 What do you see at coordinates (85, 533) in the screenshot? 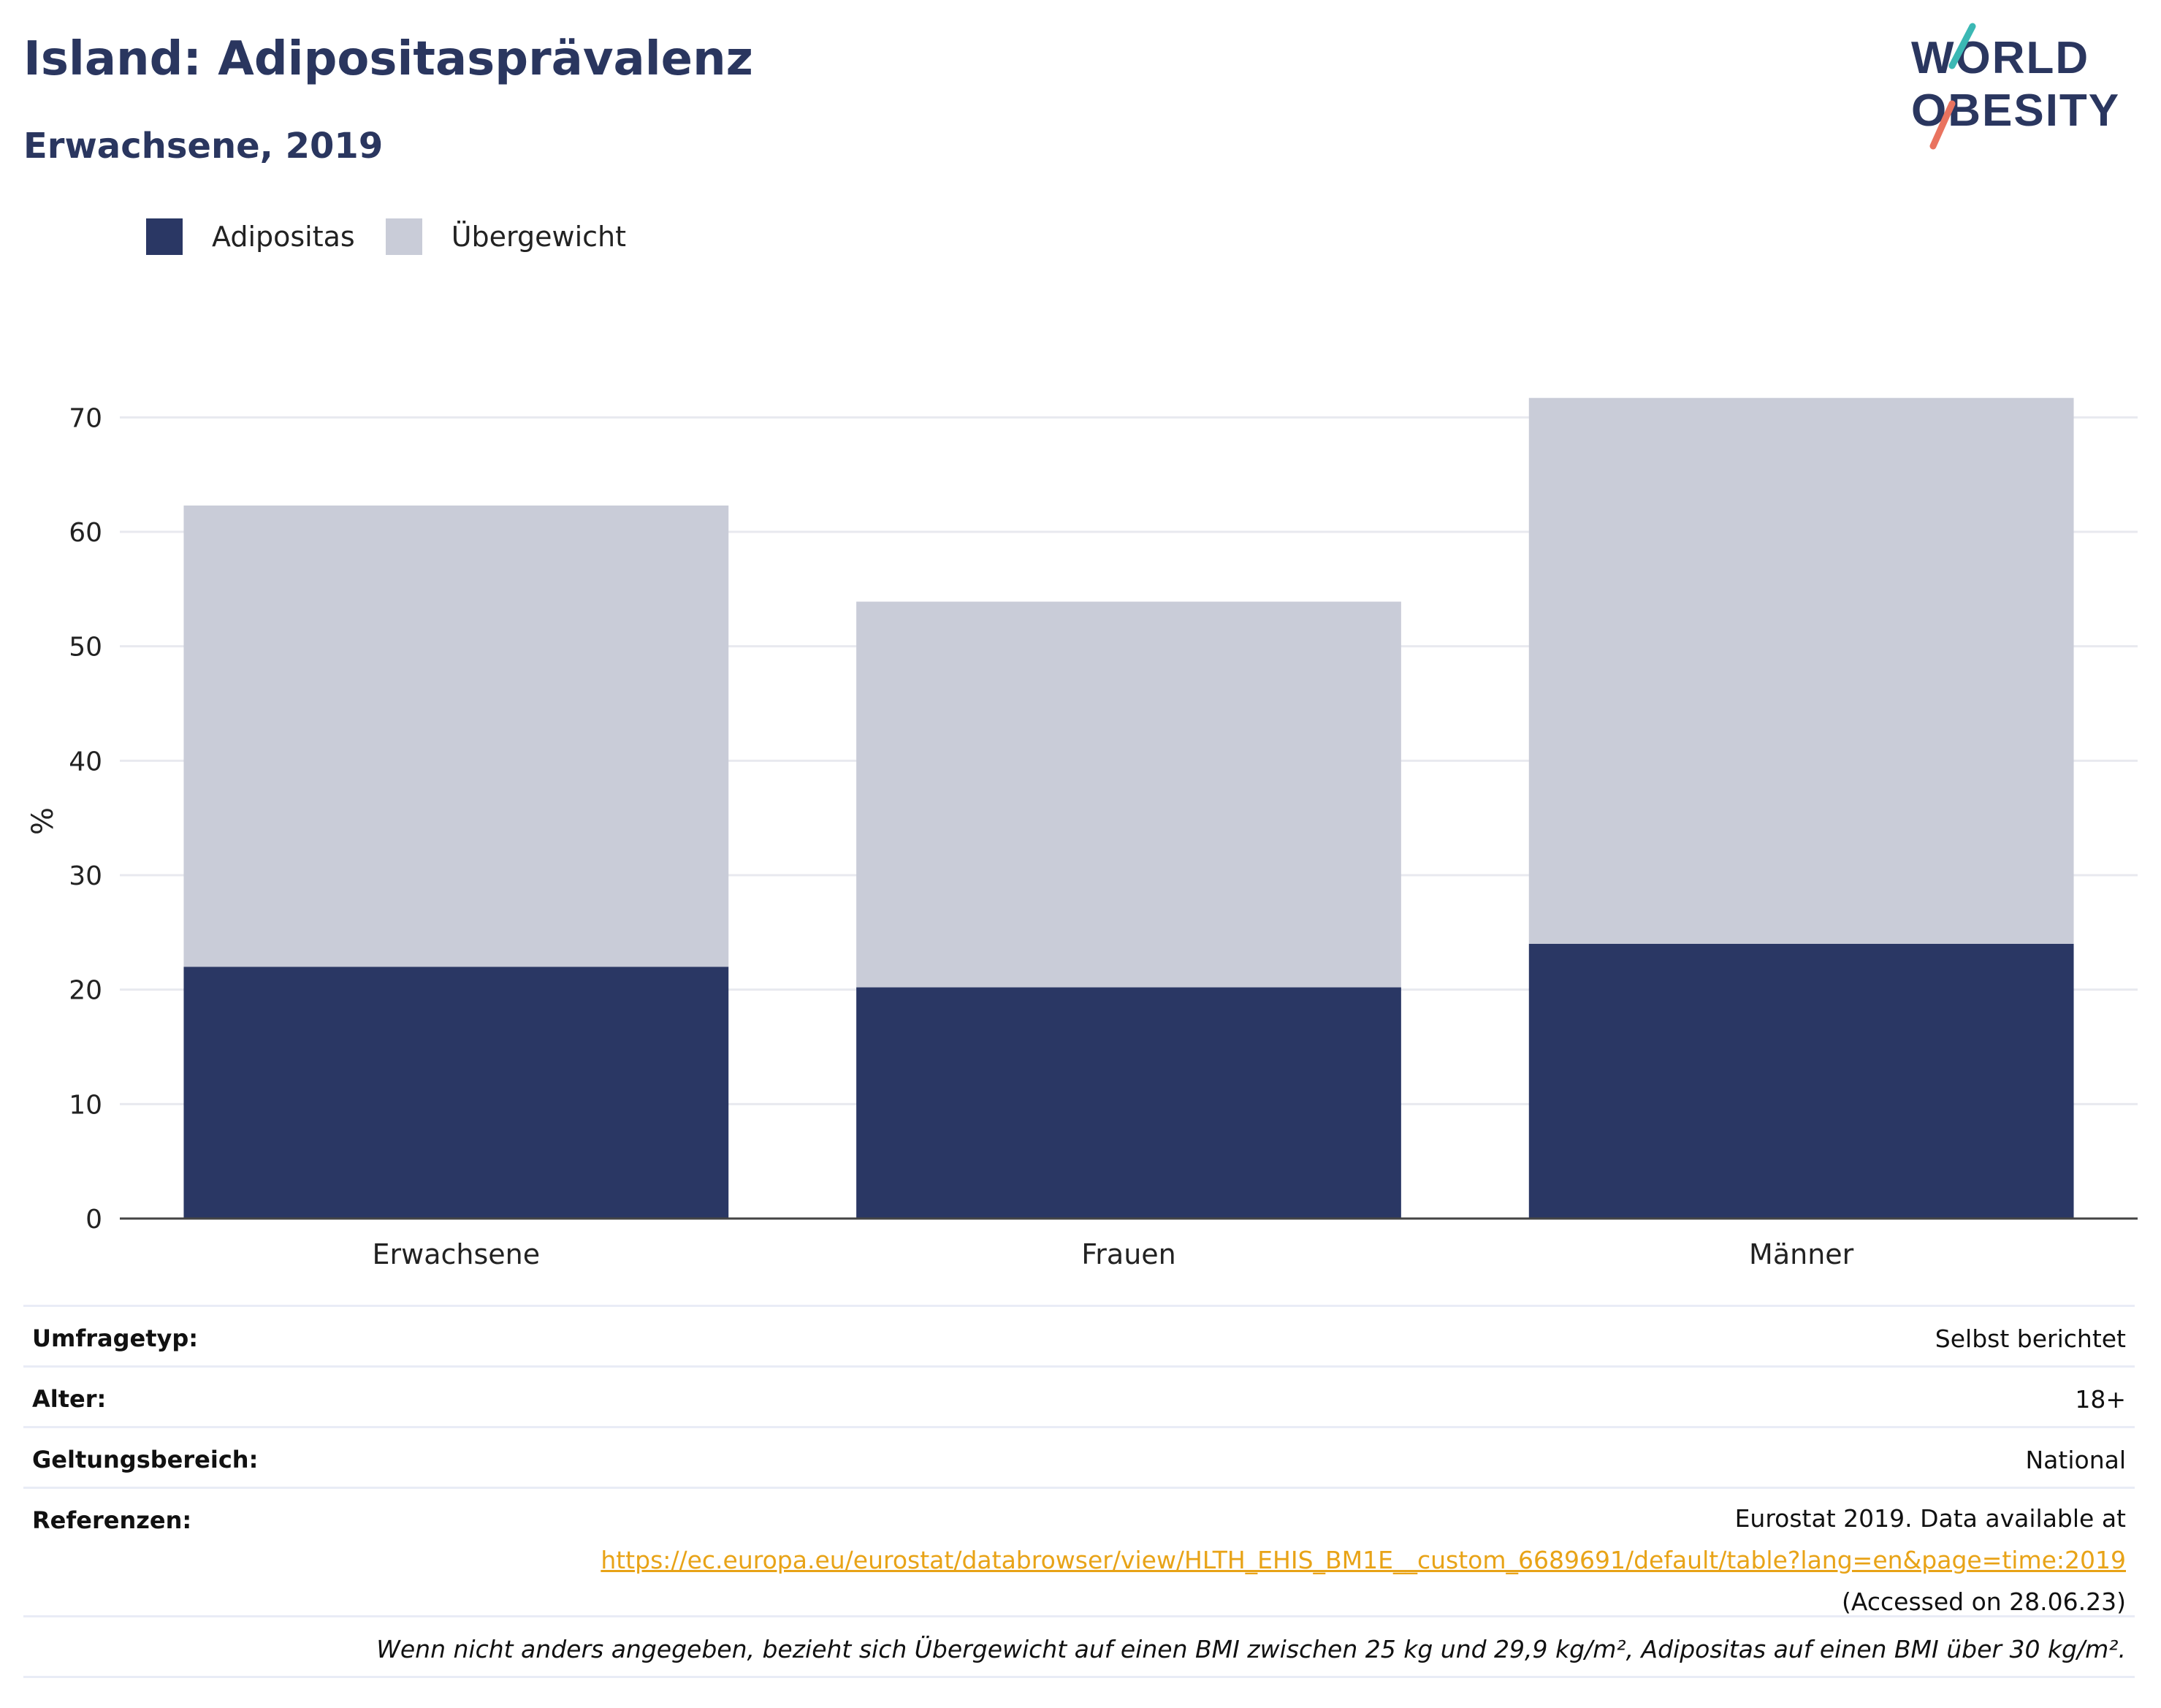
I see `y-tick-label: 60` at bounding box center [85, 533].